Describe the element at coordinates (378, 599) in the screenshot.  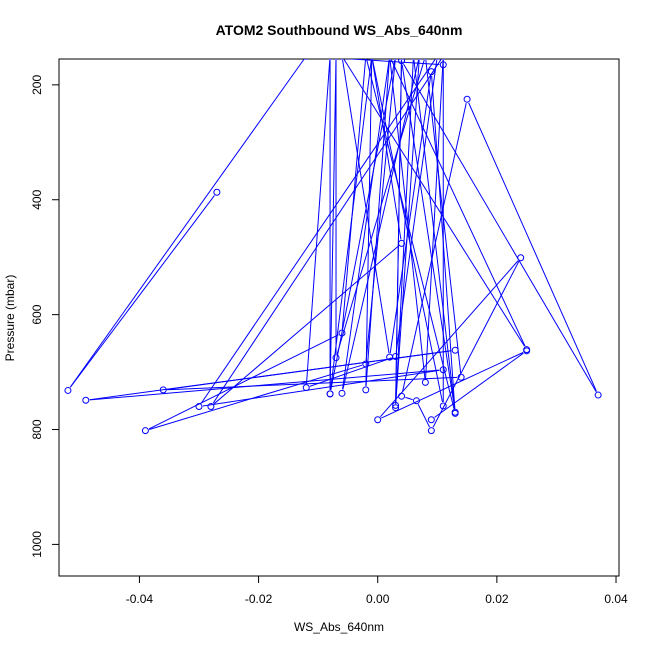
I see `x-tick-label: 0.00` at that location.